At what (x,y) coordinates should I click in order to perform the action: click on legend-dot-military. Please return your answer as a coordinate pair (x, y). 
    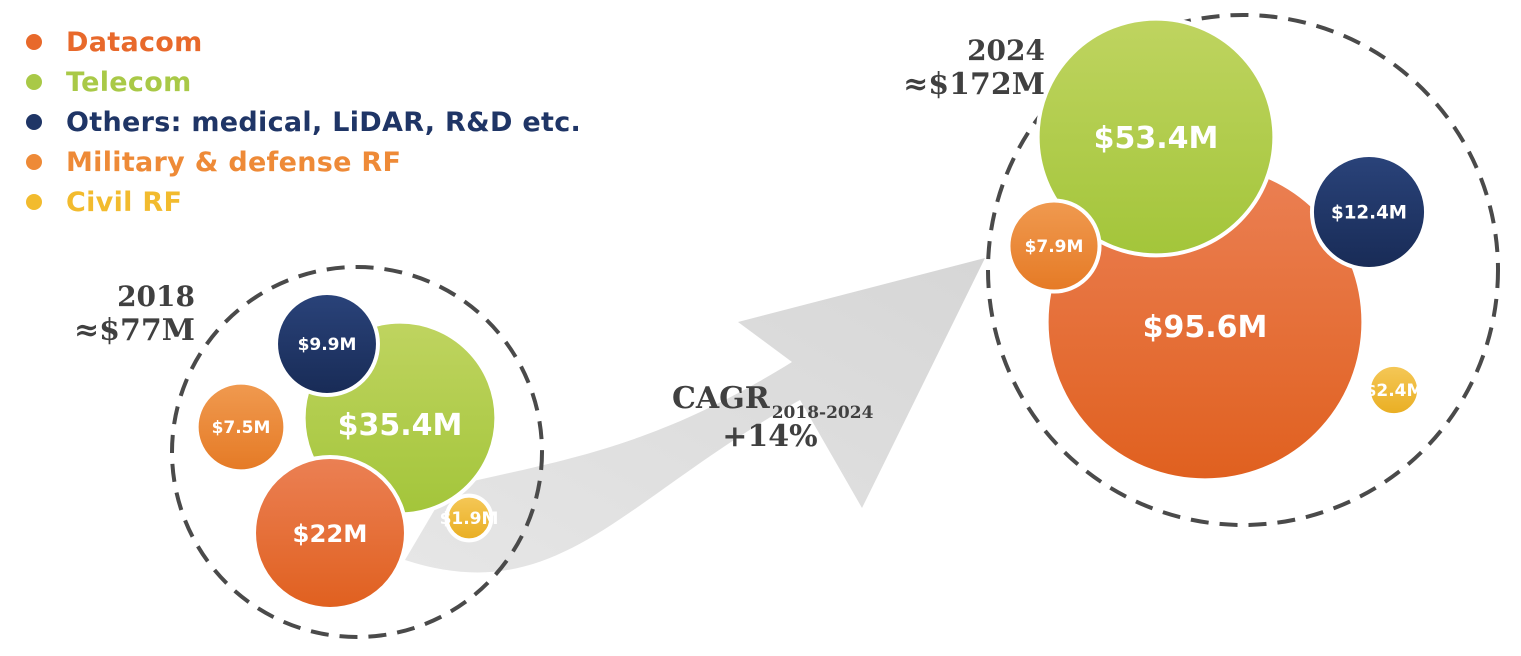
    Looking at the image, I should click on (34, 162).